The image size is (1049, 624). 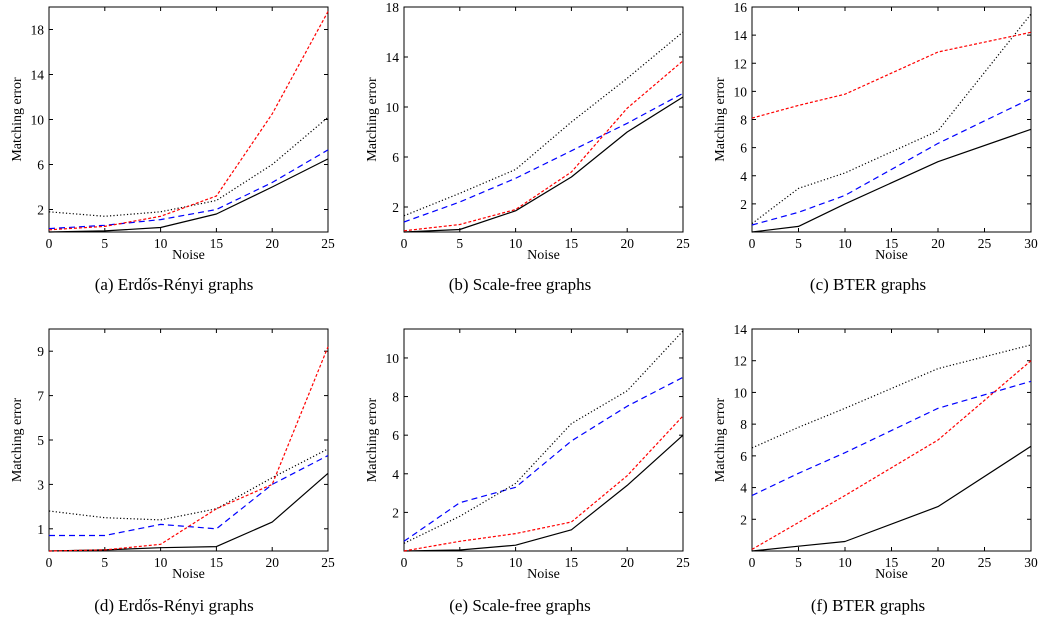 I want to click on chart-f-frame, so click(x=891, y=440).